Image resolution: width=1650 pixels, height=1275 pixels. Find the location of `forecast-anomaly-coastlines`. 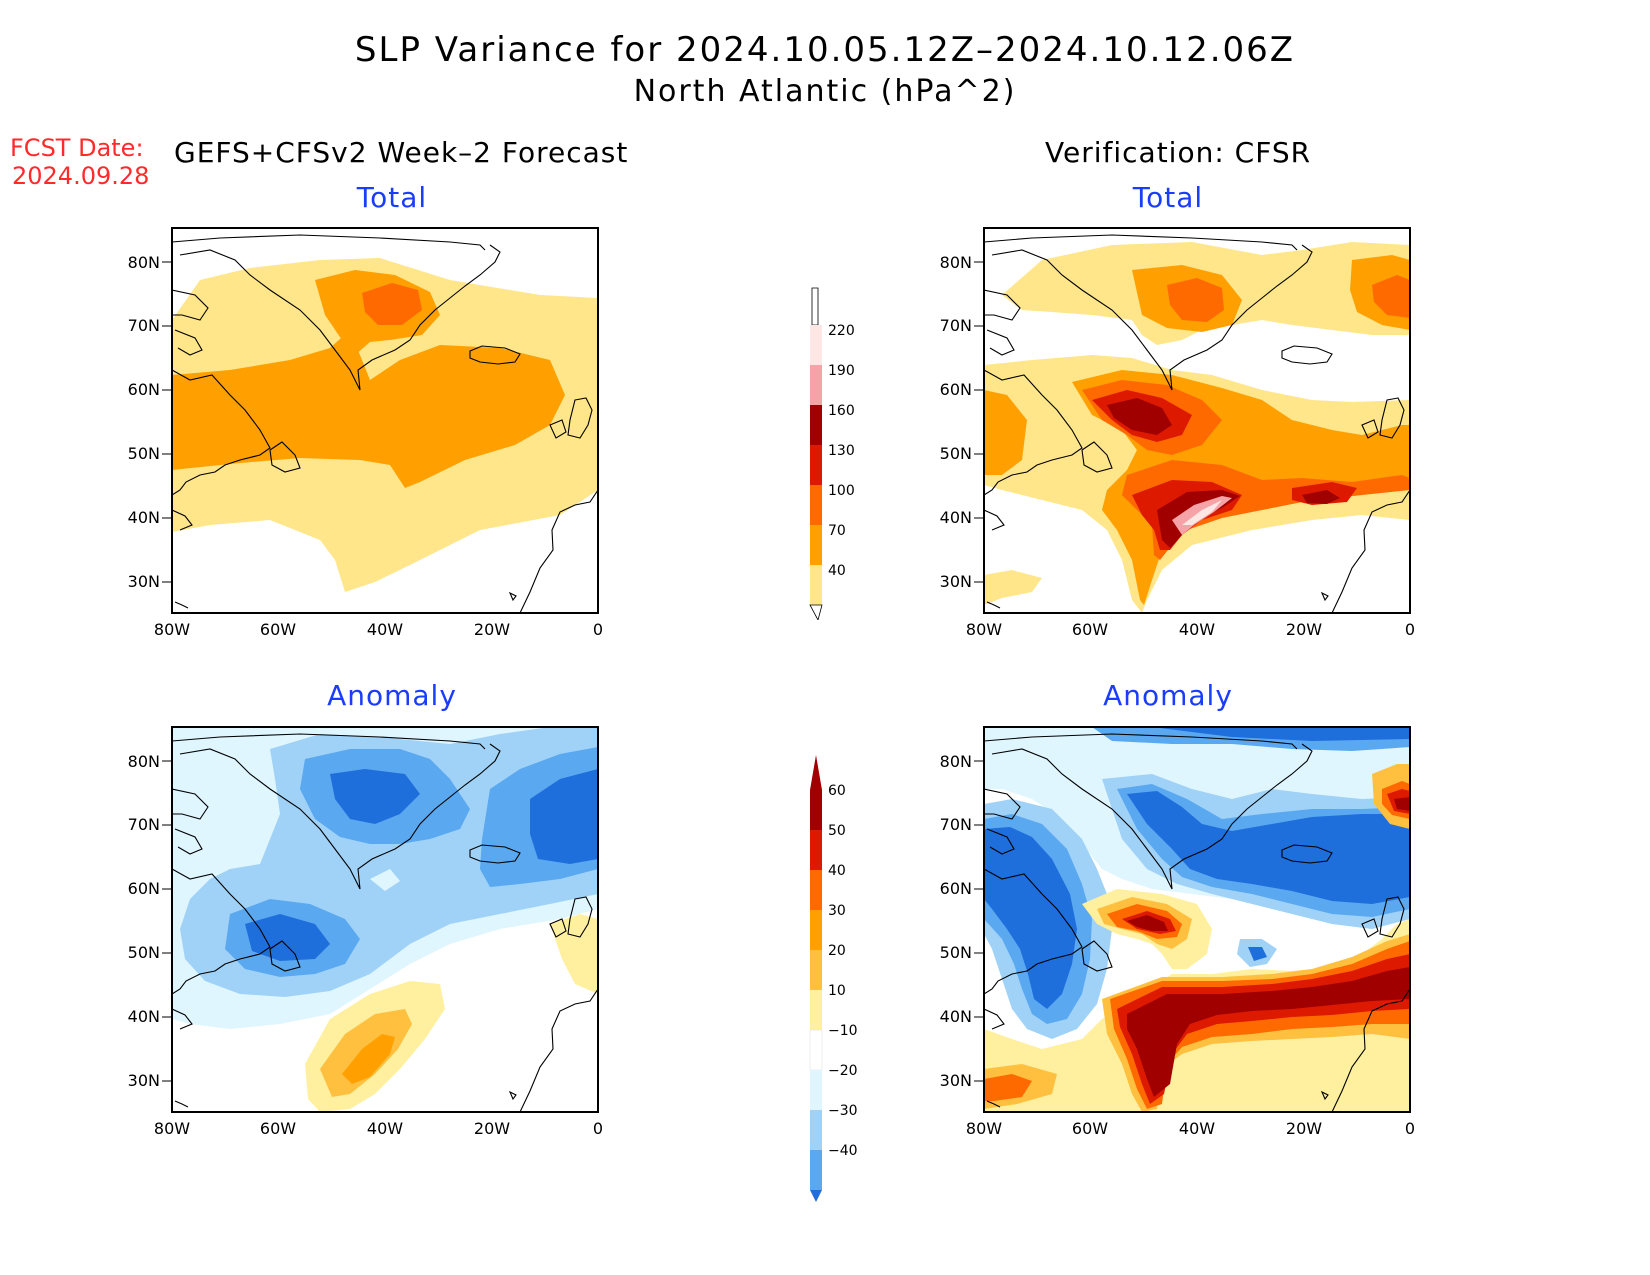

forecast-anomaly-coastlines is located at coordinates (385, 922).